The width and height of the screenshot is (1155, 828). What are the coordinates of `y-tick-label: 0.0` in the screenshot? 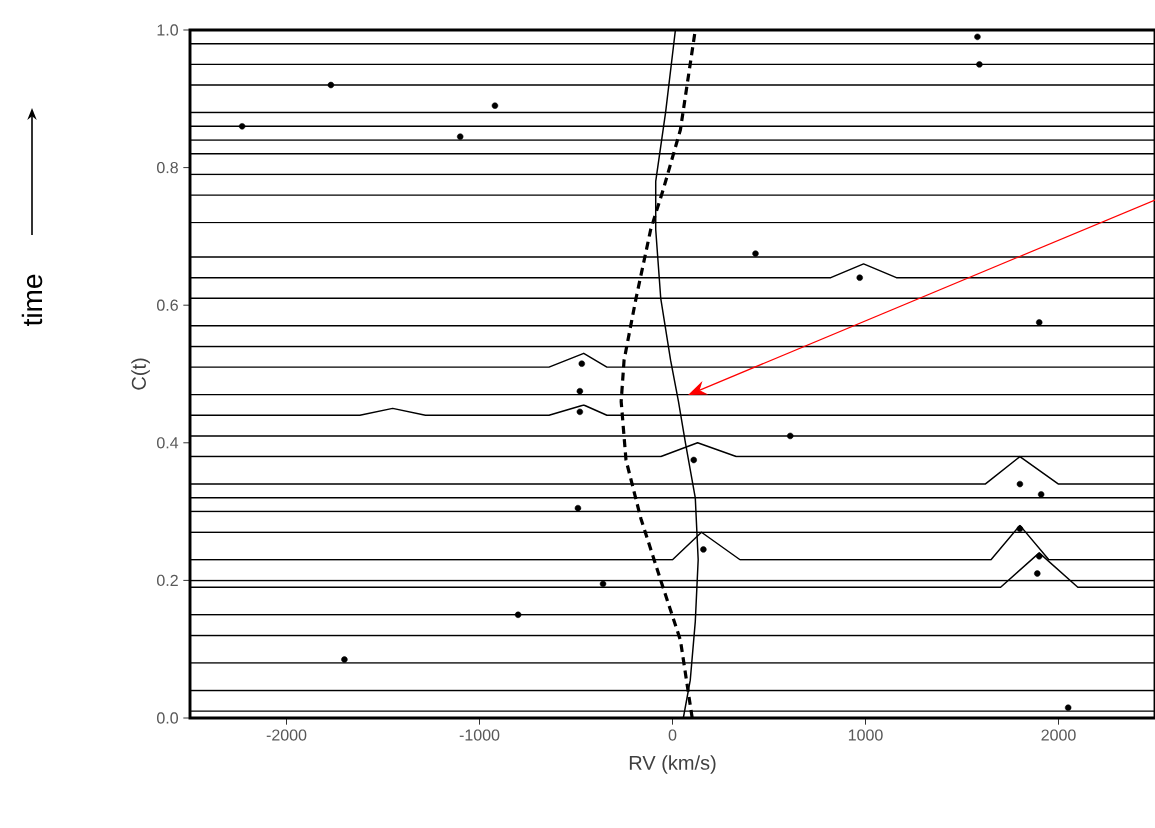 It's located at (168, 718).